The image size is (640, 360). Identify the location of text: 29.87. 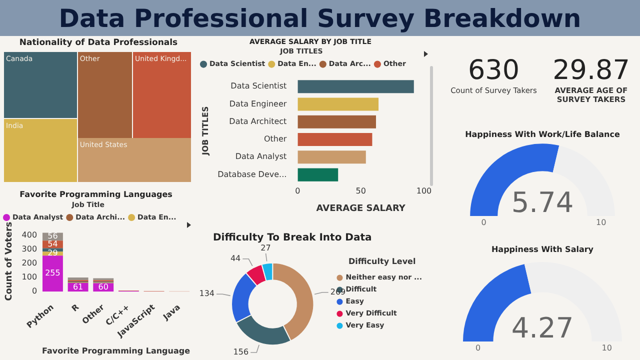
(591, 70).